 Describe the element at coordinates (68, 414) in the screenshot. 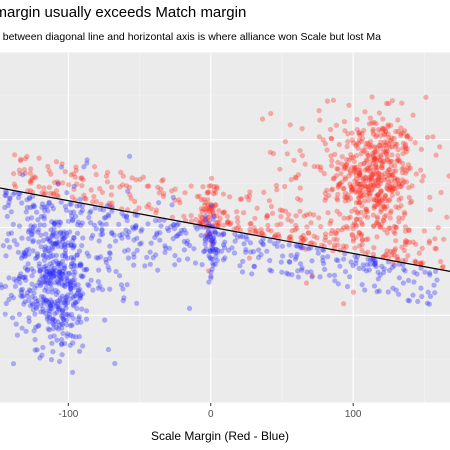

I see `x-tick-label: -100` at that location.